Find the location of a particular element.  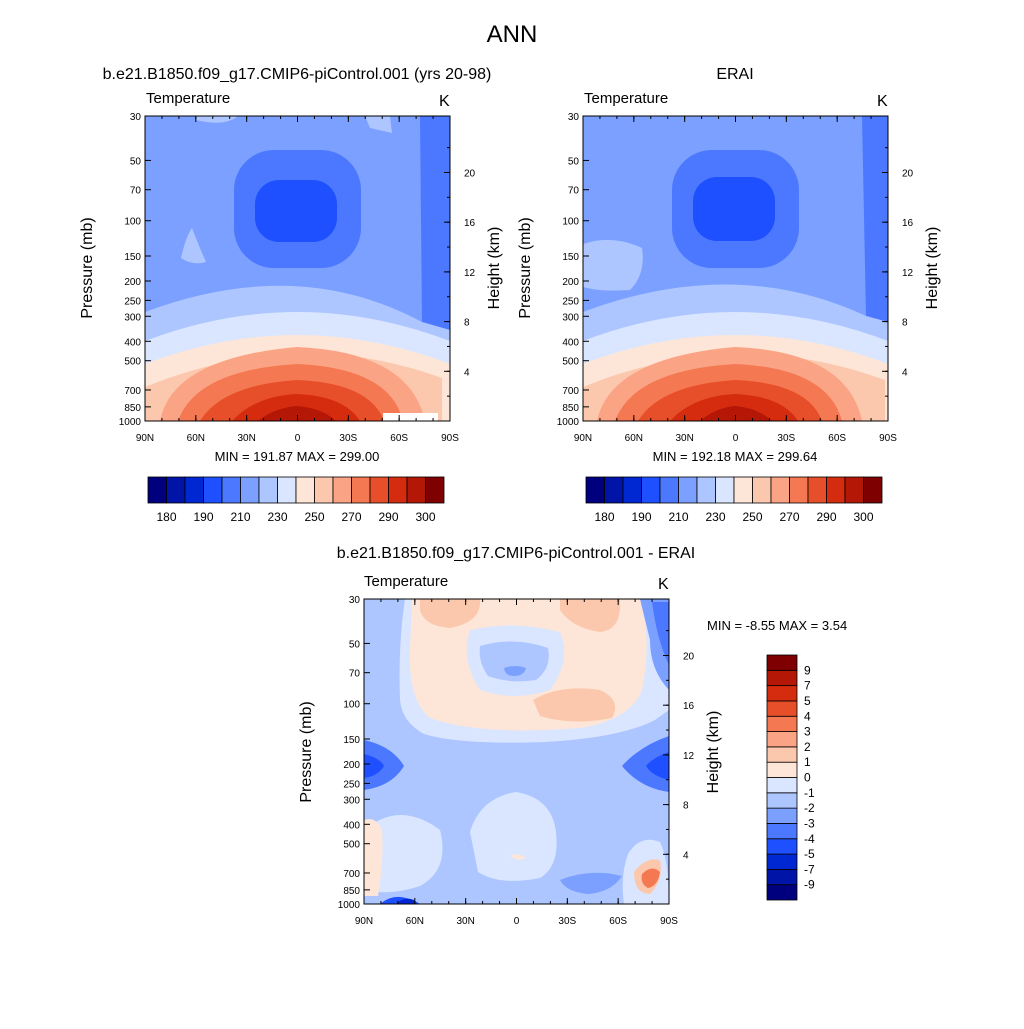

panel-title: ERAI is located at coordinates (734, 74).